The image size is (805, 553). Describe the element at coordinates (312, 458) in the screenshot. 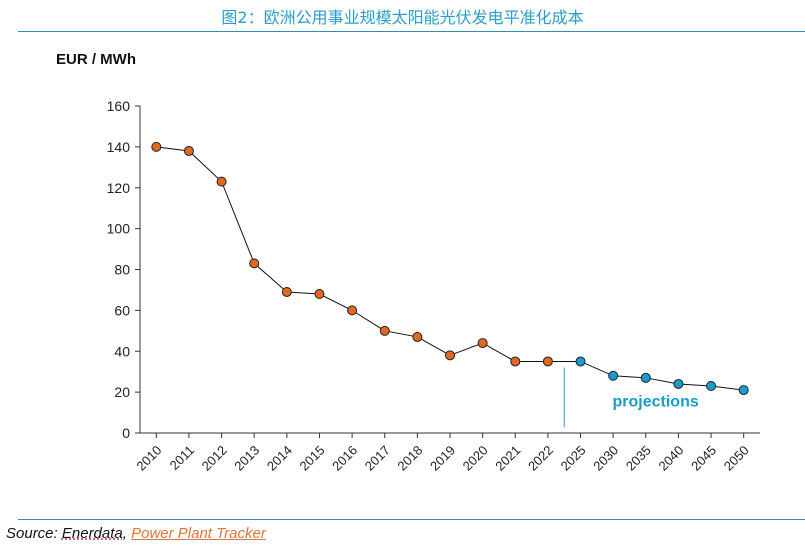

I see `x-tick-label: 2015` at that location.